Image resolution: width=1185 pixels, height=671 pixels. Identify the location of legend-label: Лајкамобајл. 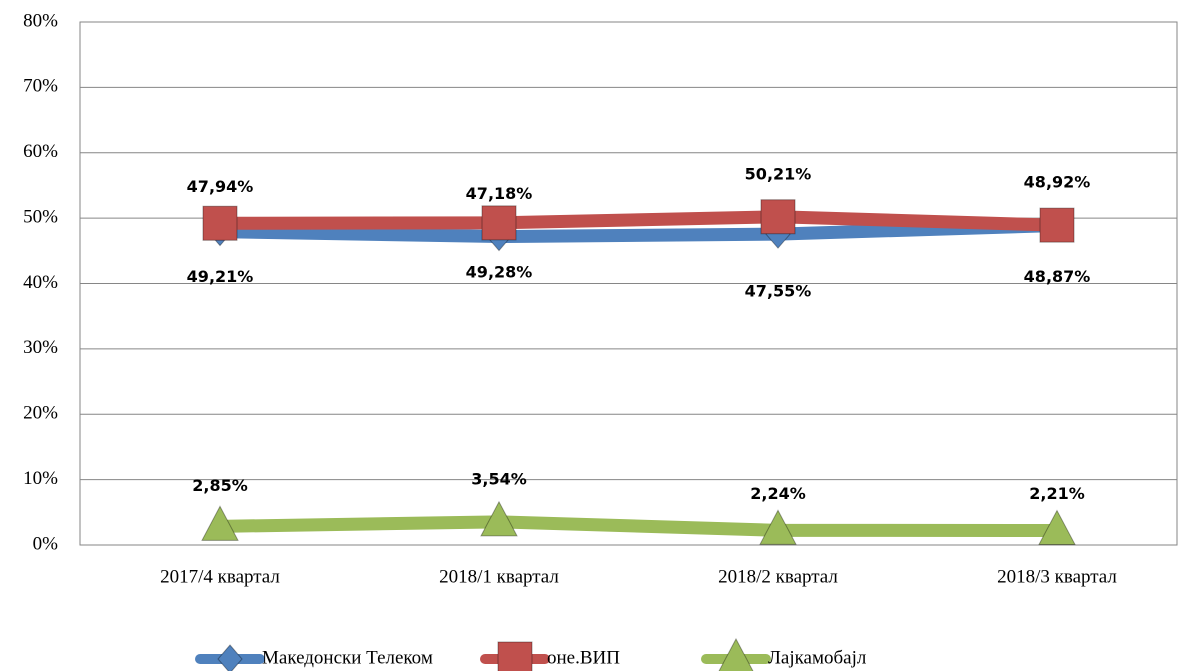
(817, 657).